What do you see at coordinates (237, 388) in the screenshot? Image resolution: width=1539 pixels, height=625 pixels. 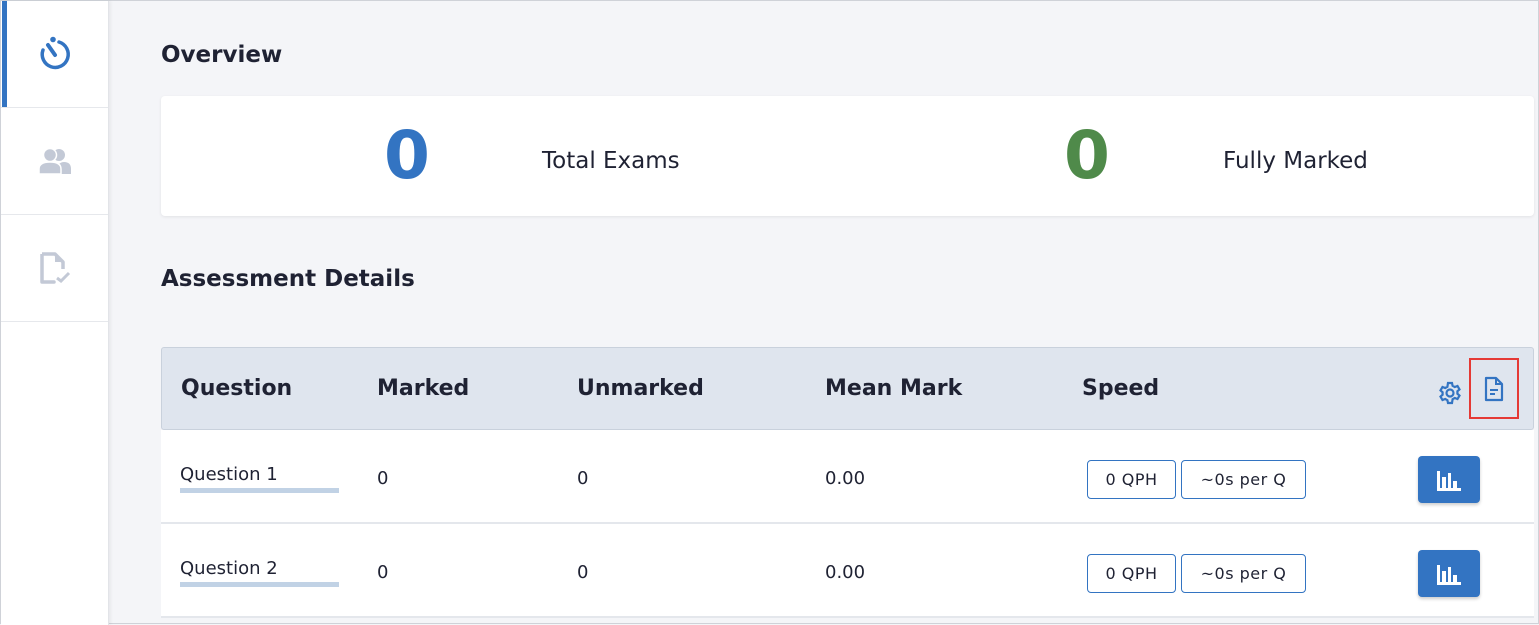 I see `col-question: Question` at bounding box center [237, 388].